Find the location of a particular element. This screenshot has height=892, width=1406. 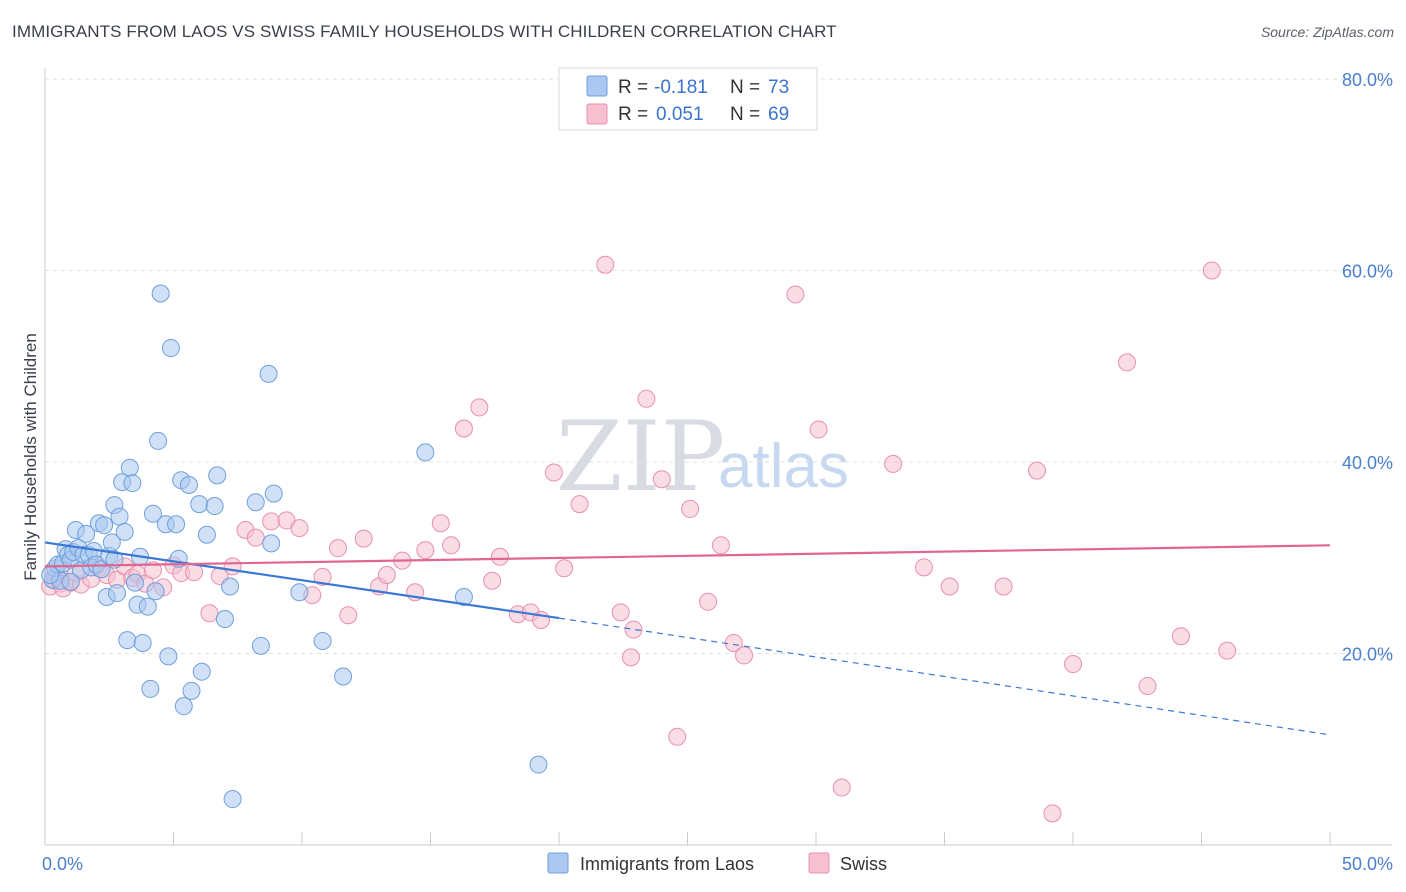

legend-swatch-swiss is located at coordinates (597, 114).